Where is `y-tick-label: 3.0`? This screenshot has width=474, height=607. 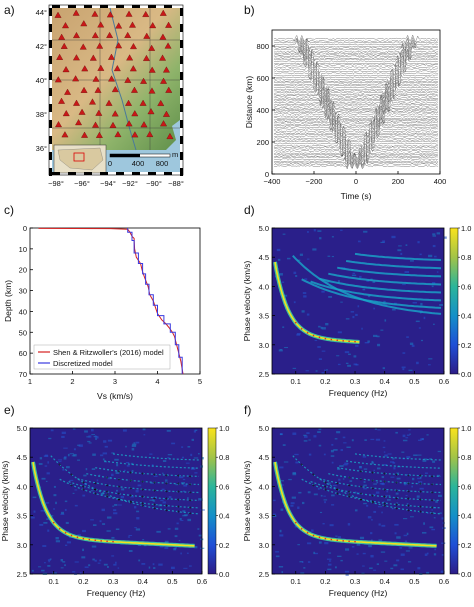
y-tick-label: 3.0 is located at coordinates (264, 545).